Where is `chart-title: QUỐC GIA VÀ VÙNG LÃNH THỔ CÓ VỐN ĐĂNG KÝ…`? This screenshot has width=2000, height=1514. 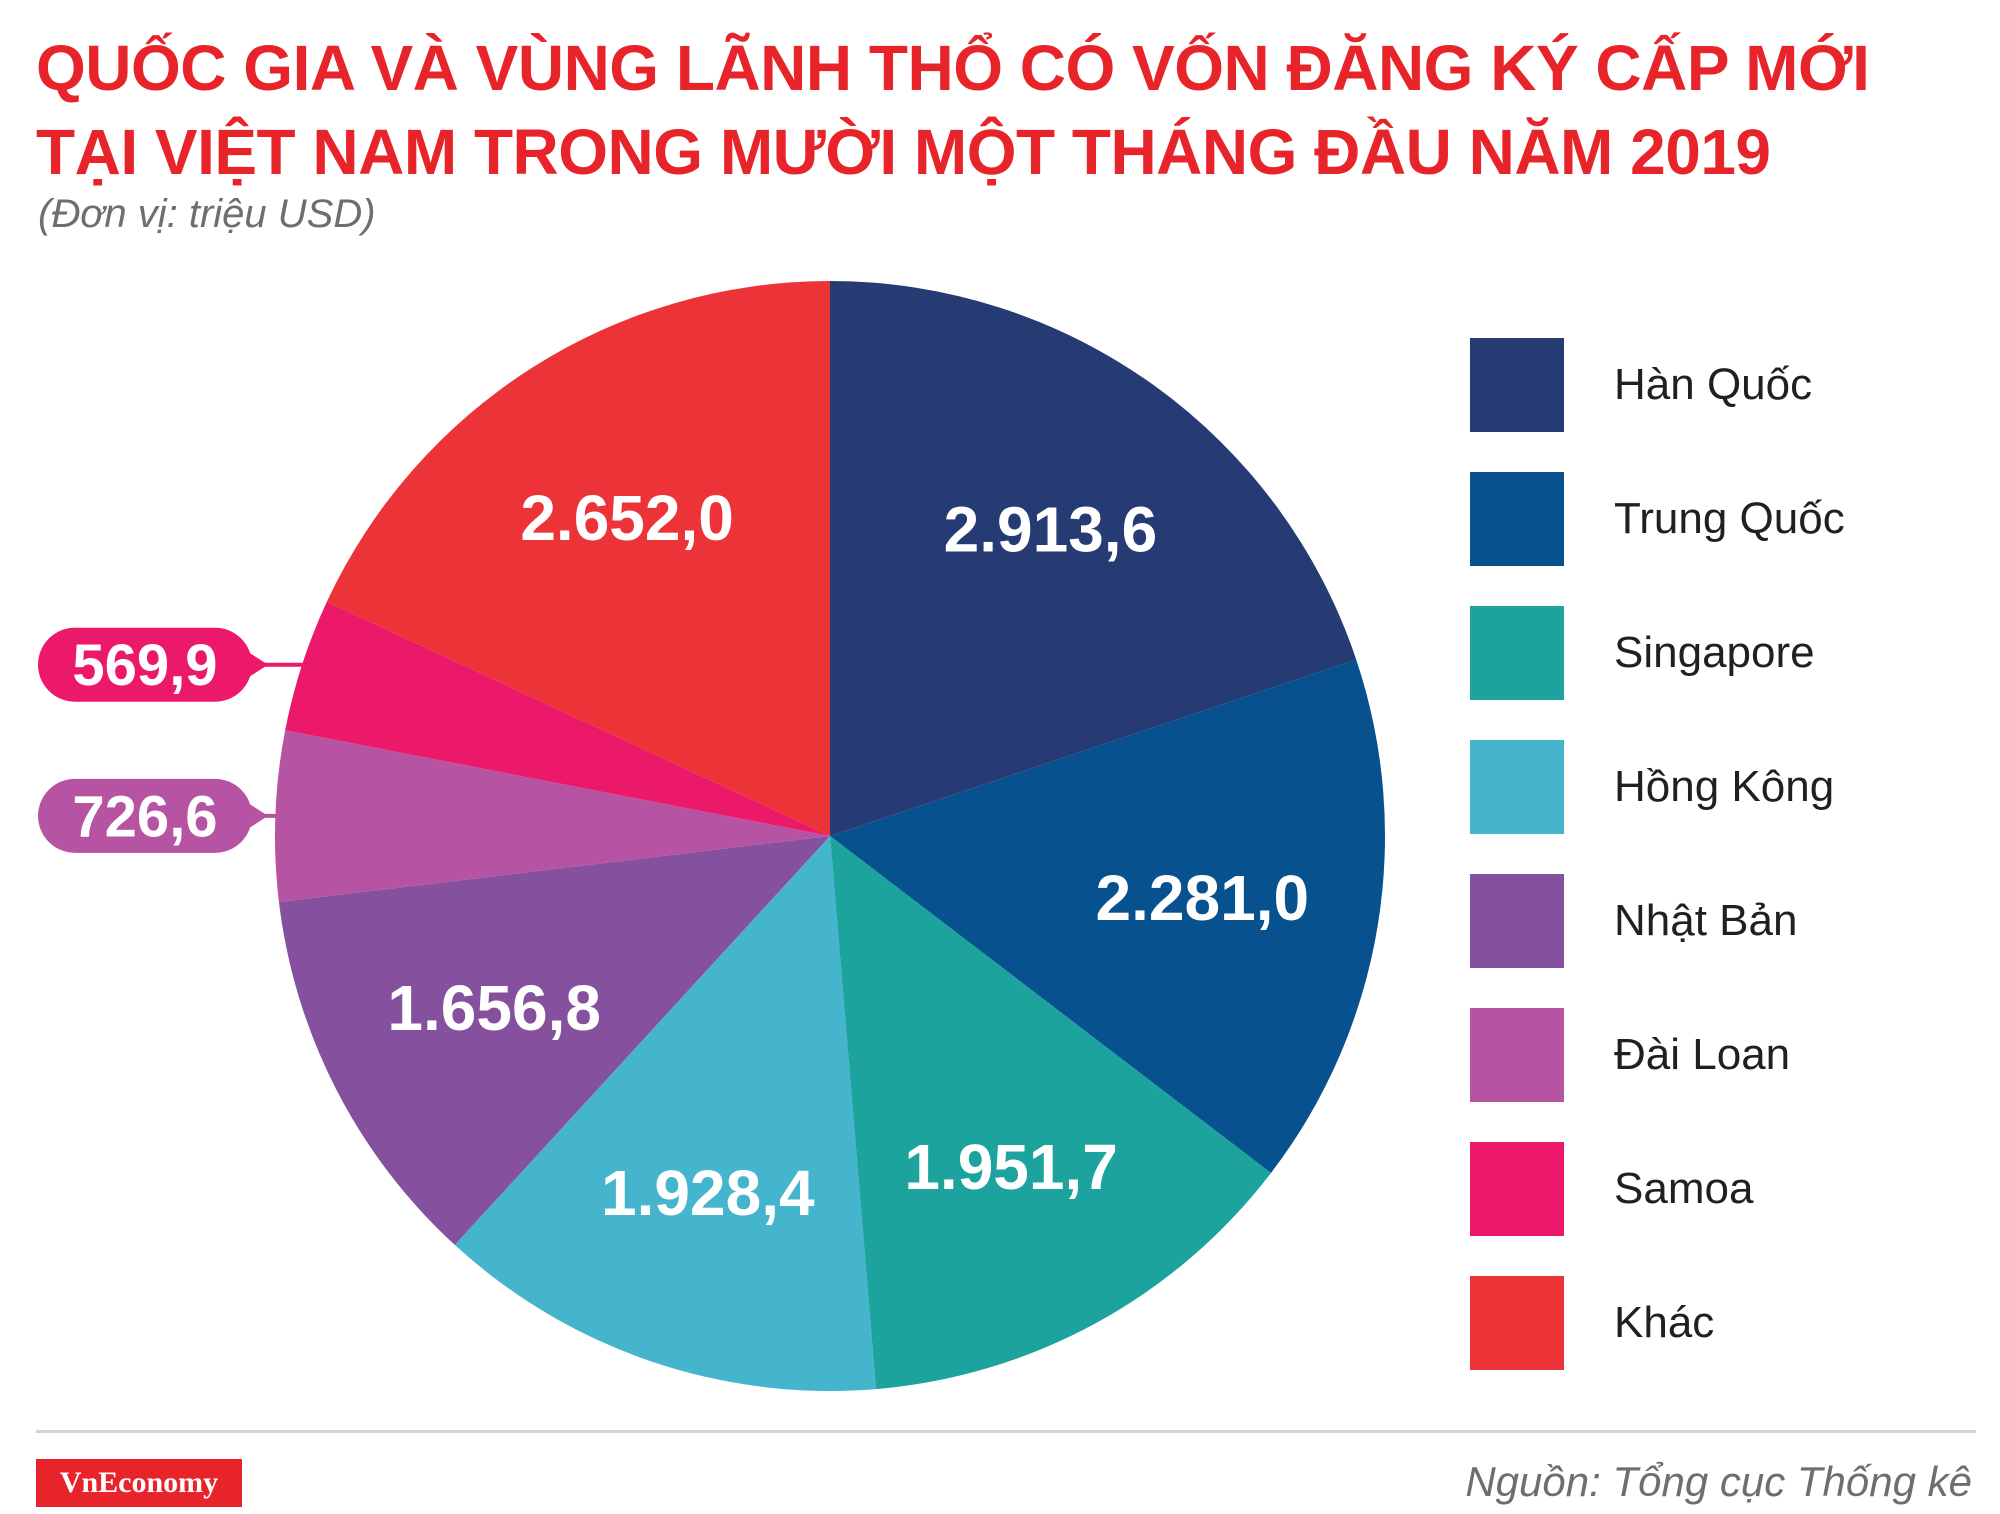 chart-title: QUỐC GIA VÀ VÙNG LÃNH THỔ CÓ VỐN ĐĂNG KÝ… is located at coordinates (986, 110).